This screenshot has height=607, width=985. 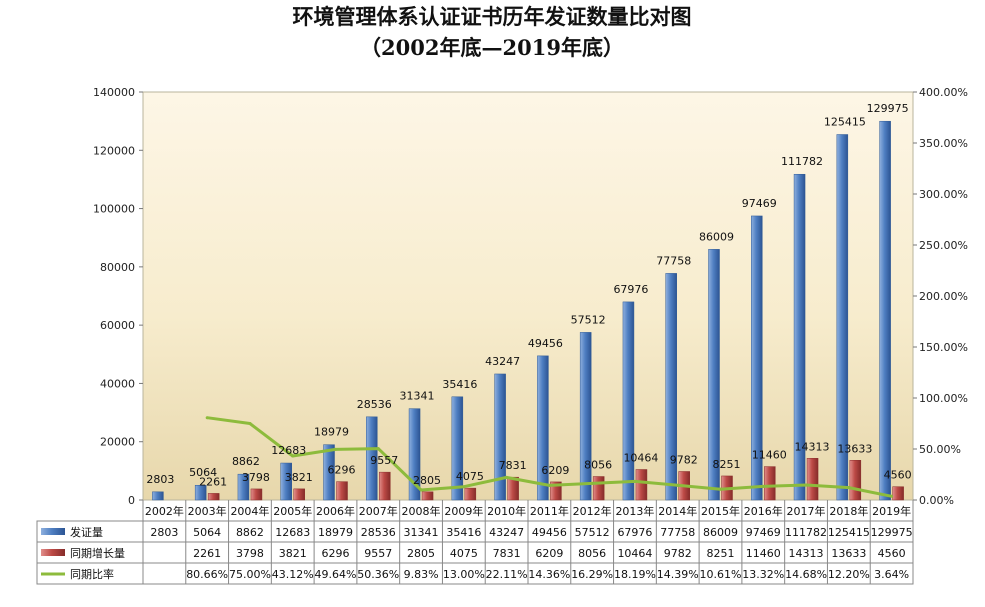 What do you see at coordinates (848, 511) in the screenshot?
I see `category-label: 2018年` at bounding box center [848, 511].